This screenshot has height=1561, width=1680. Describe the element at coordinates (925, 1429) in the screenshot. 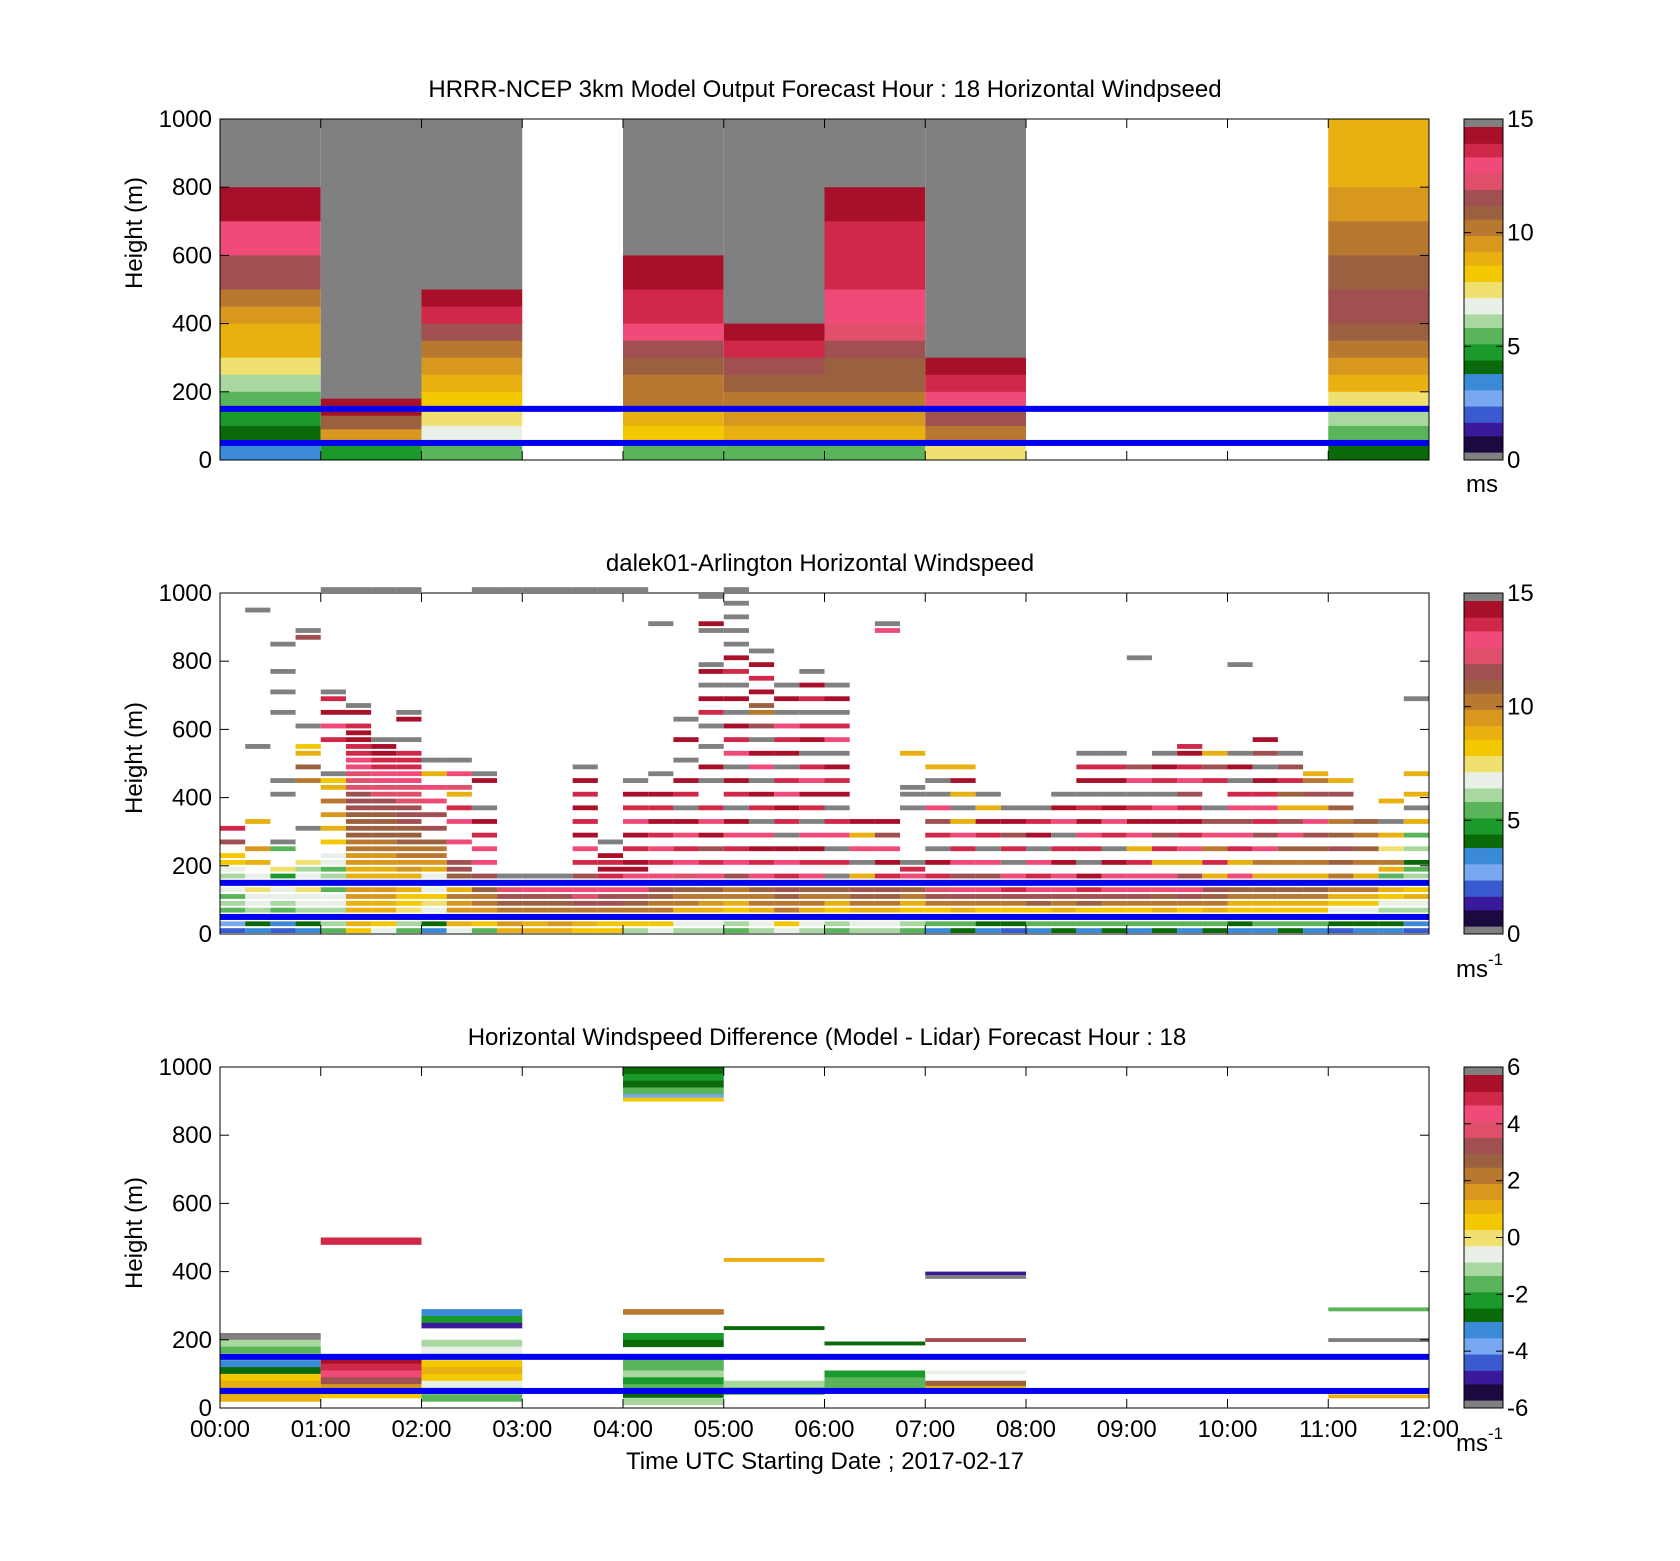

I see `x-tick-label: 07:00` at that location.